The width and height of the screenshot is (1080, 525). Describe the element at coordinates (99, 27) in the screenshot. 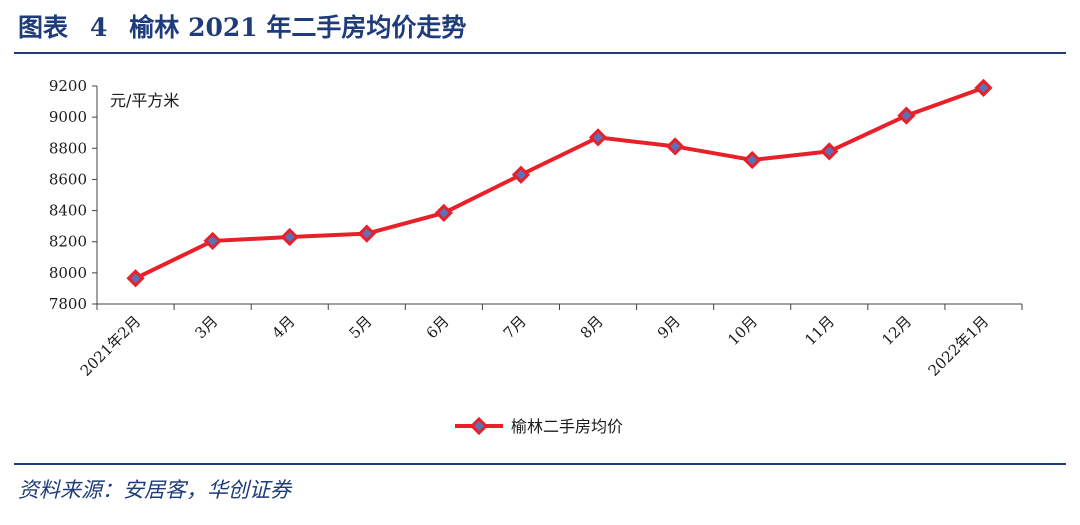

I see `figure-number: 4` at that location.